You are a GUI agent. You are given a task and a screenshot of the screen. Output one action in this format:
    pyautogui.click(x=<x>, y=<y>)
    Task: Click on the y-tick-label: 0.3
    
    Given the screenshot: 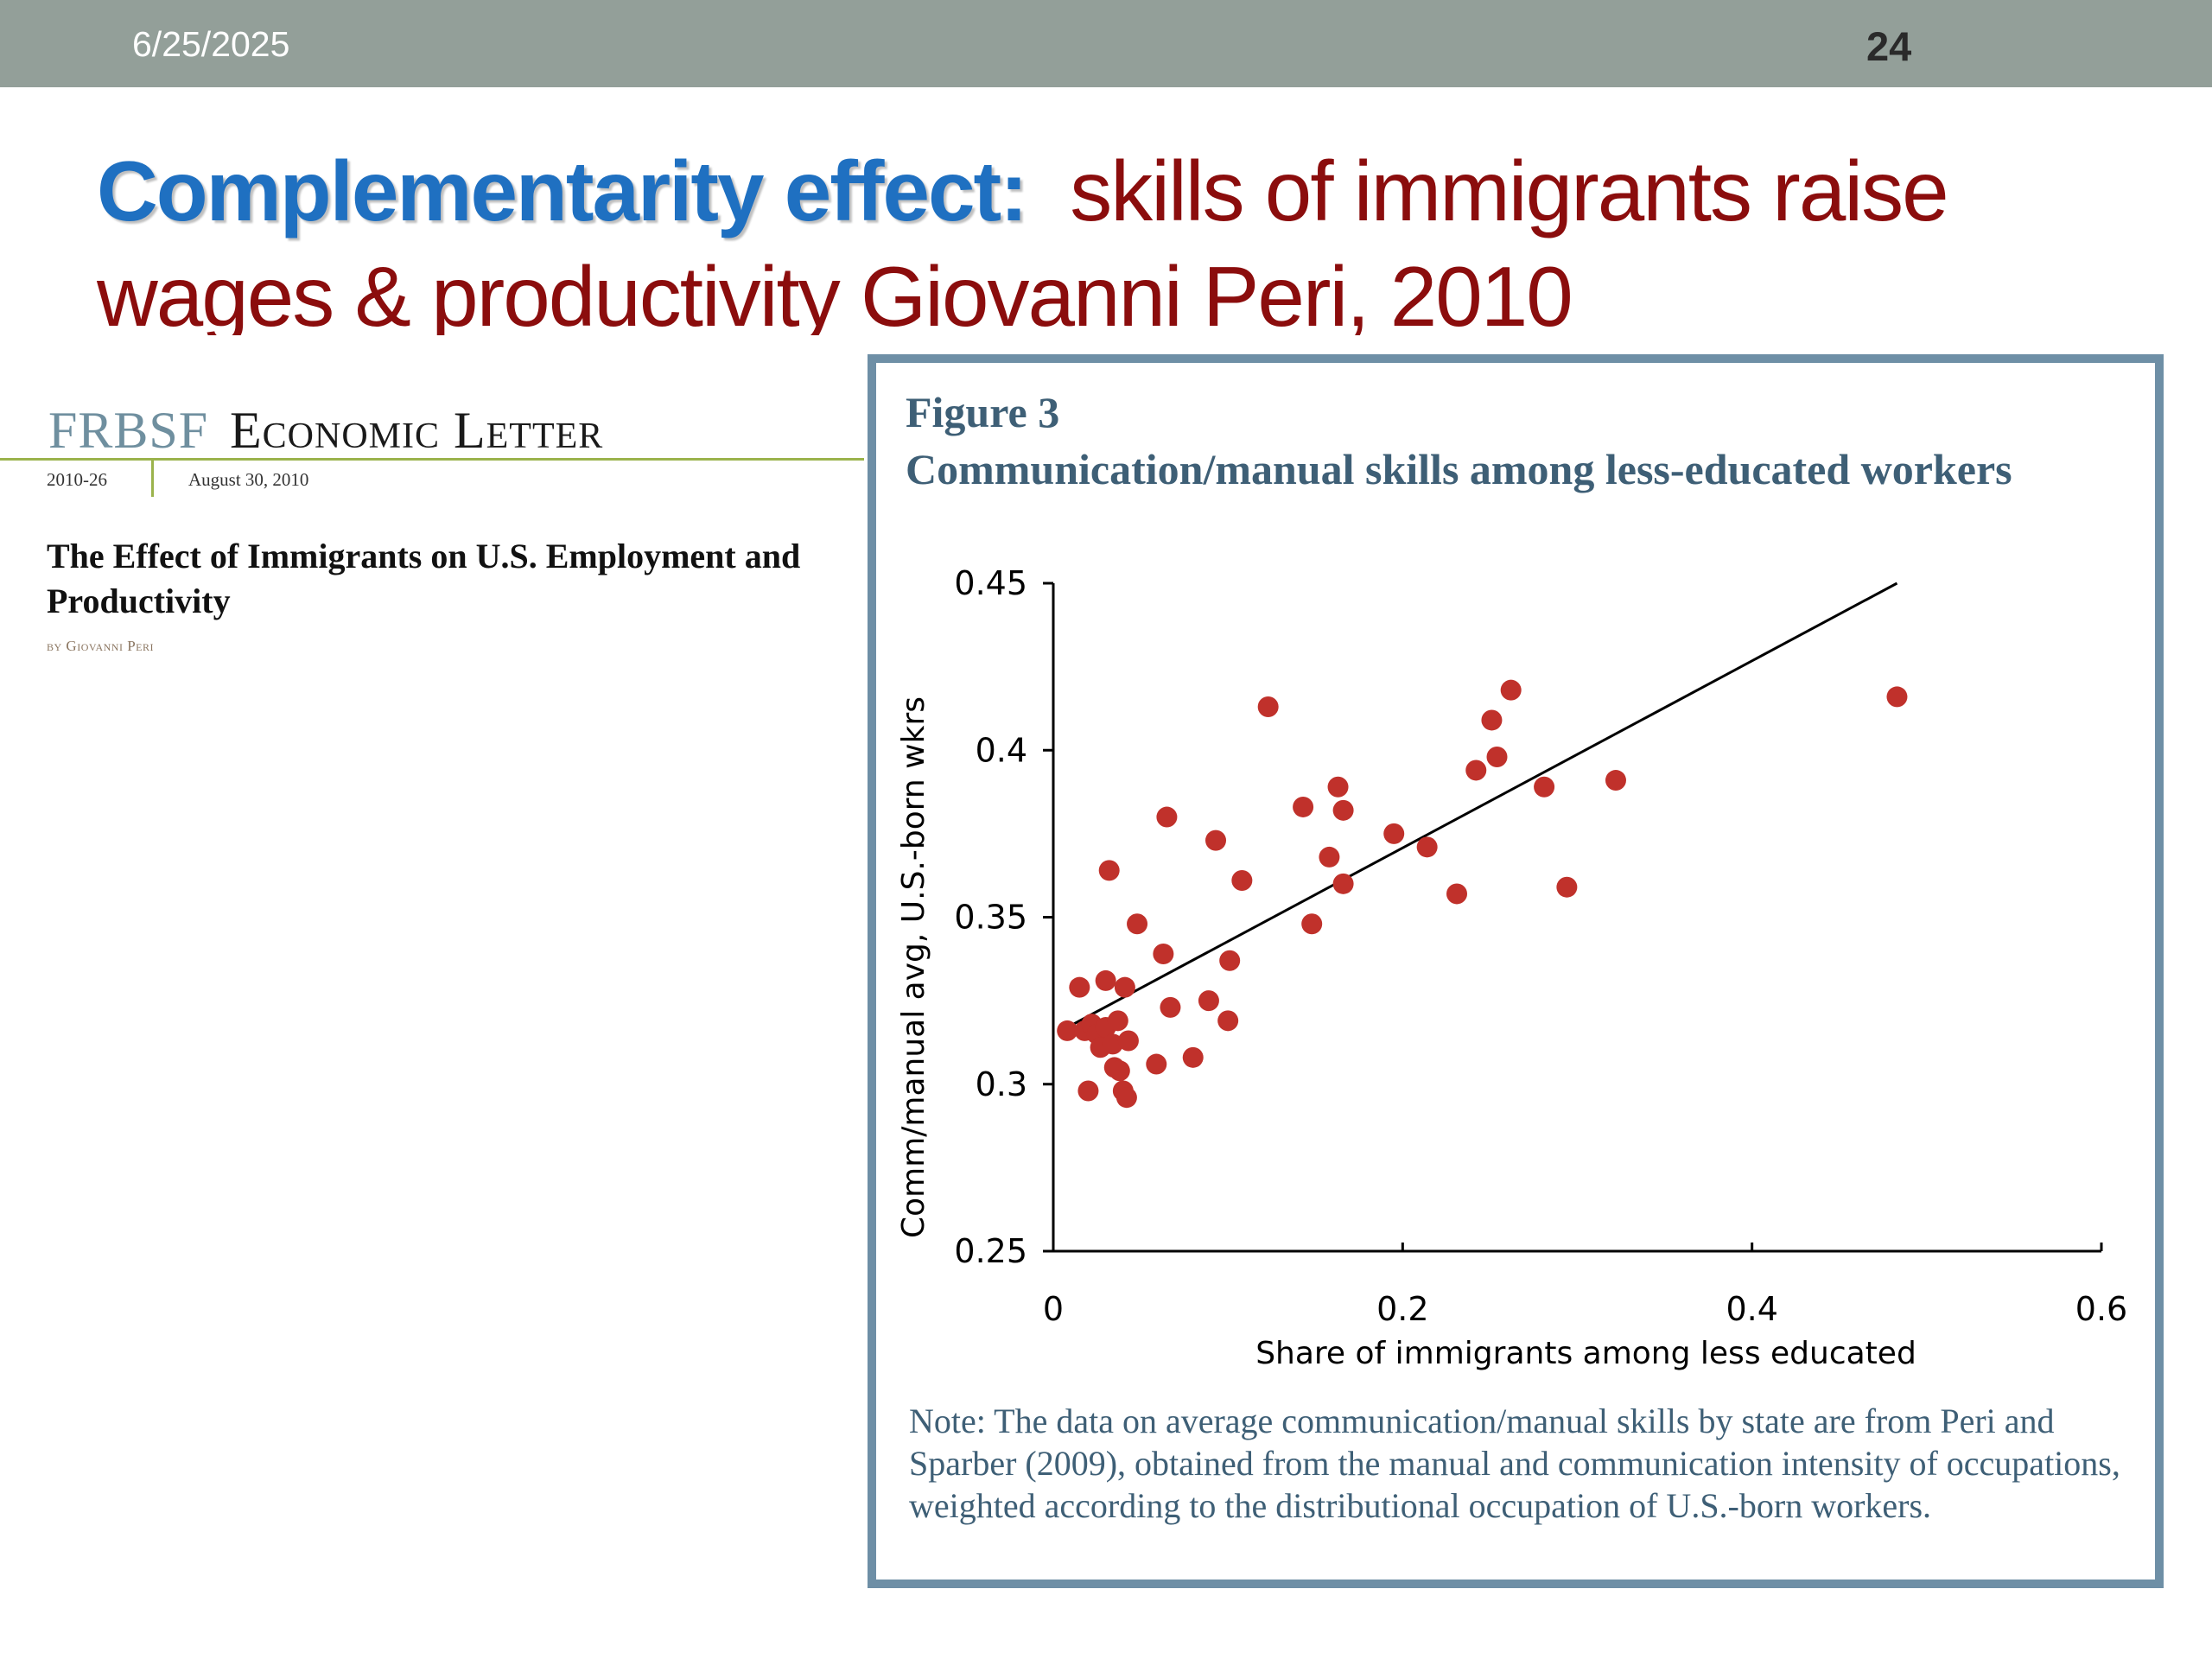 What is the action you would take?
    pyautogui.click(x=1001, y=1084)
    